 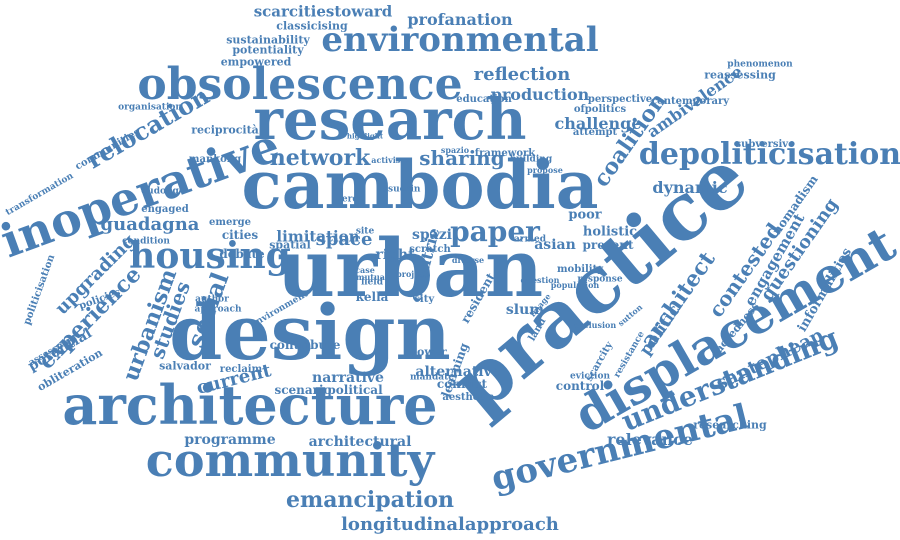 What do you see at coordinates (424, 299) in the screenshot?
I see `word-city: city` at bounding box center [424, 299].